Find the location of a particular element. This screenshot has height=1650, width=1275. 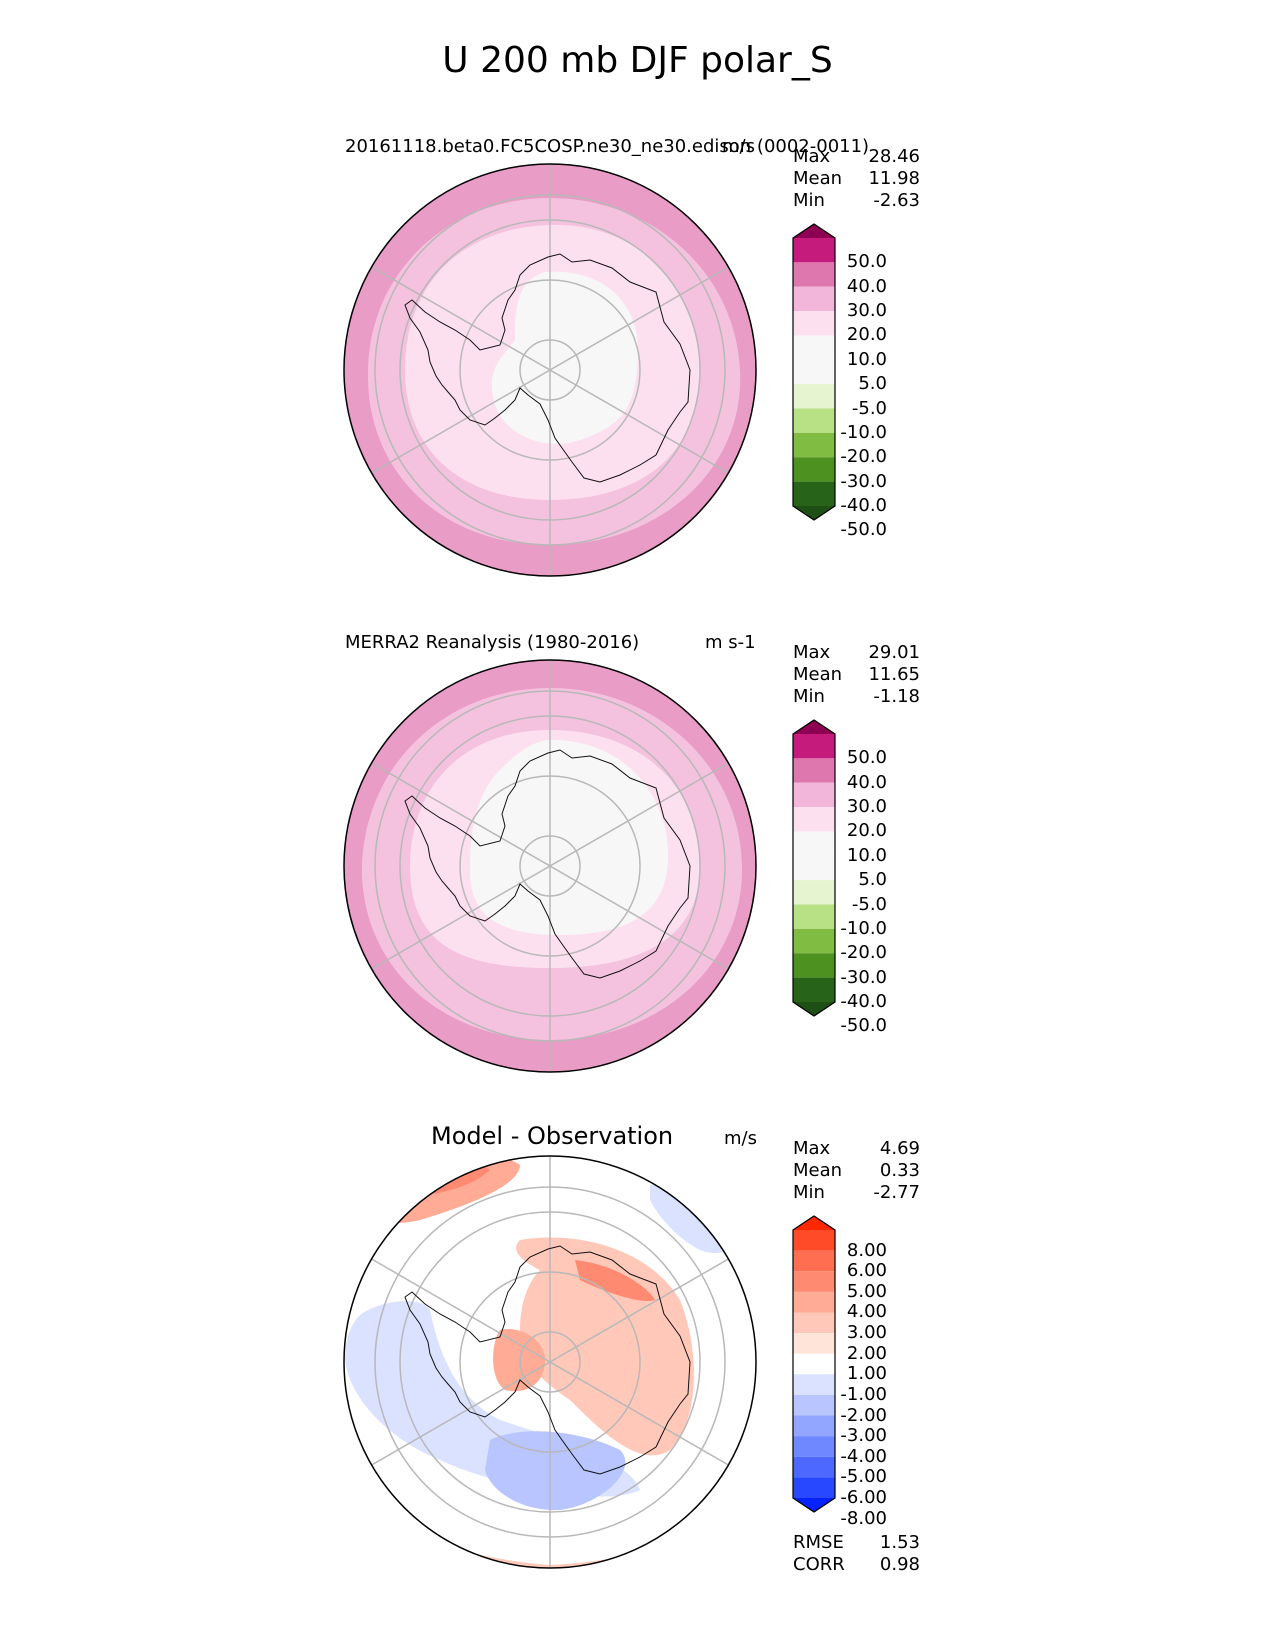

panel-3-corr-label: CORR is located at coordinates (819, 1564).